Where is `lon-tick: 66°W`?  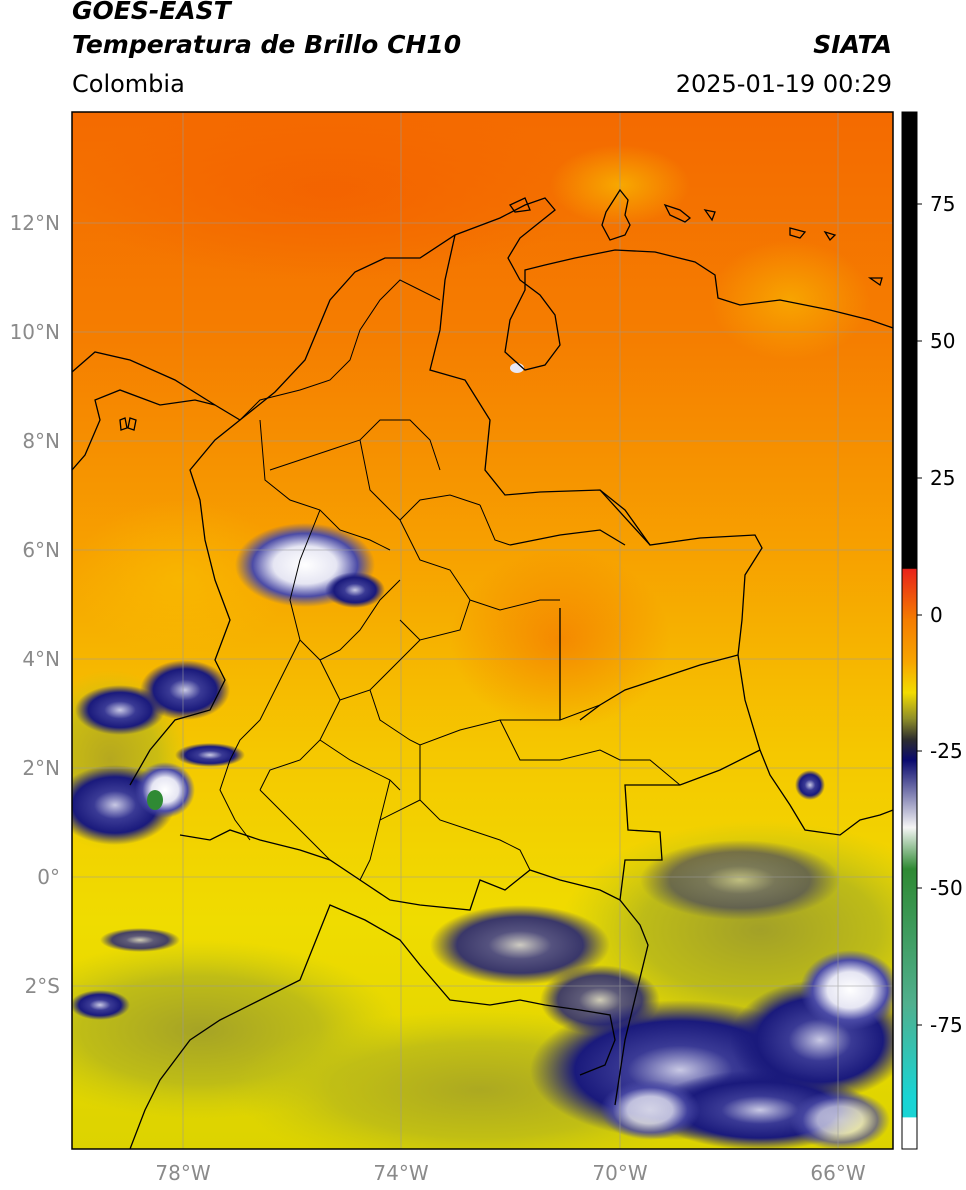 lon-tick: 66°W is located at coordinates (837, 1173).